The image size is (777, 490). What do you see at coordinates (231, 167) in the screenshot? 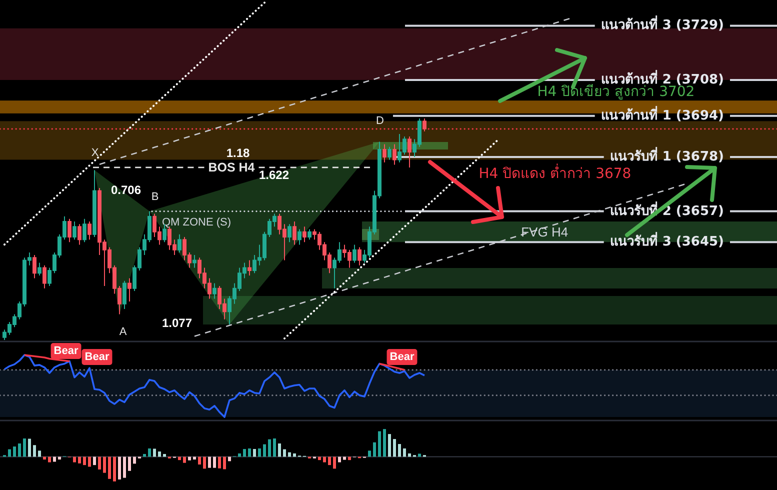
I see `ref-line-label: BOS H4` at bounding box center [231, 167].